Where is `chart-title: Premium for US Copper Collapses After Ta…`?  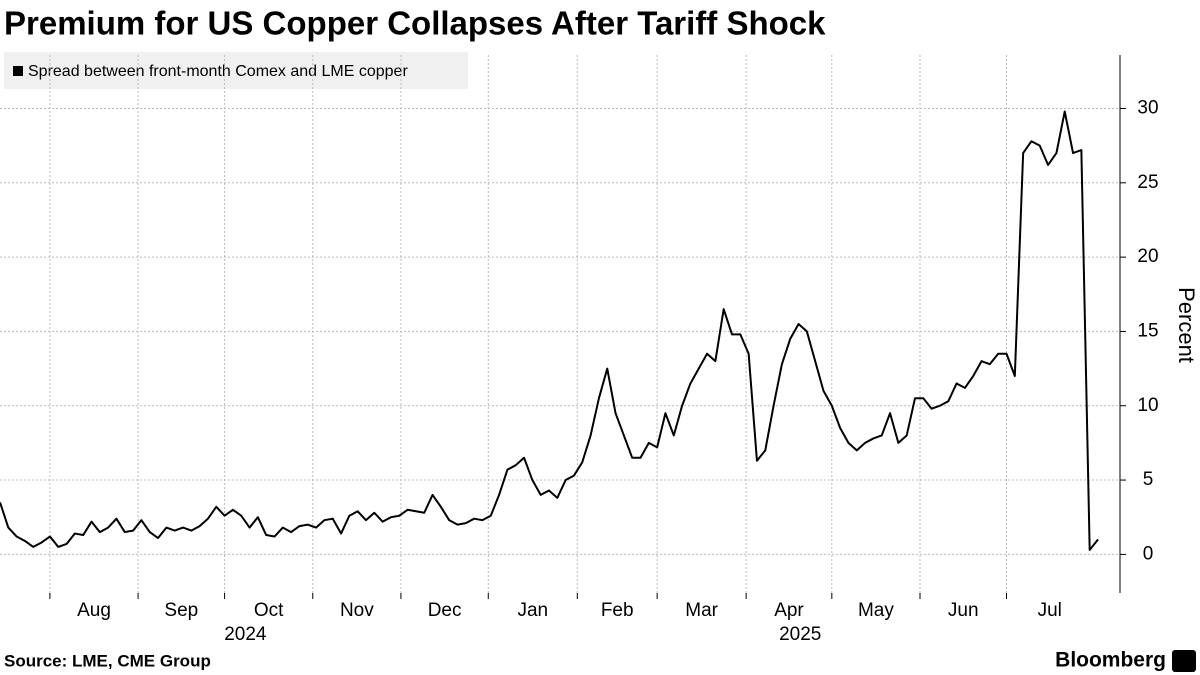 chart-title: Premium for US Copper Collapses After Ta… is located at coordinates (415, 23).